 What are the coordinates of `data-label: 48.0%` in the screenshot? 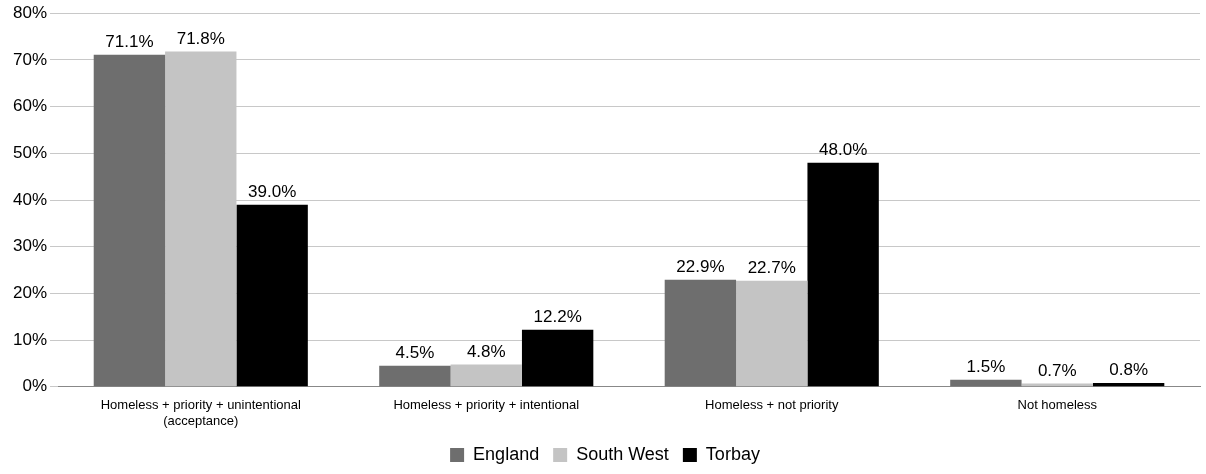 It's located at (843, 149).